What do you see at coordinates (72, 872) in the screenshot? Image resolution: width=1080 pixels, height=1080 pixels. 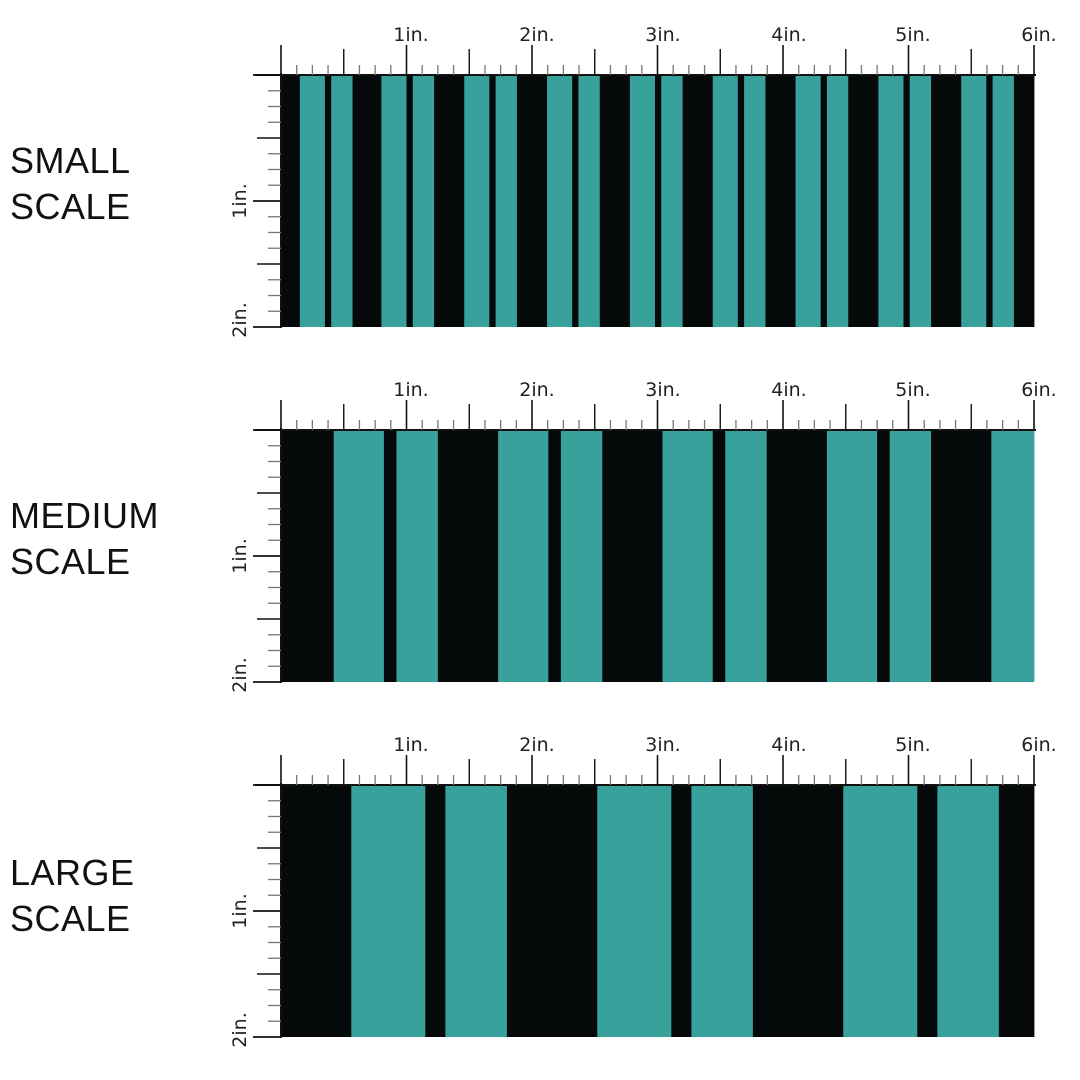 I see `scale-label-line1: LARGE` at bounding box center [72, 872].